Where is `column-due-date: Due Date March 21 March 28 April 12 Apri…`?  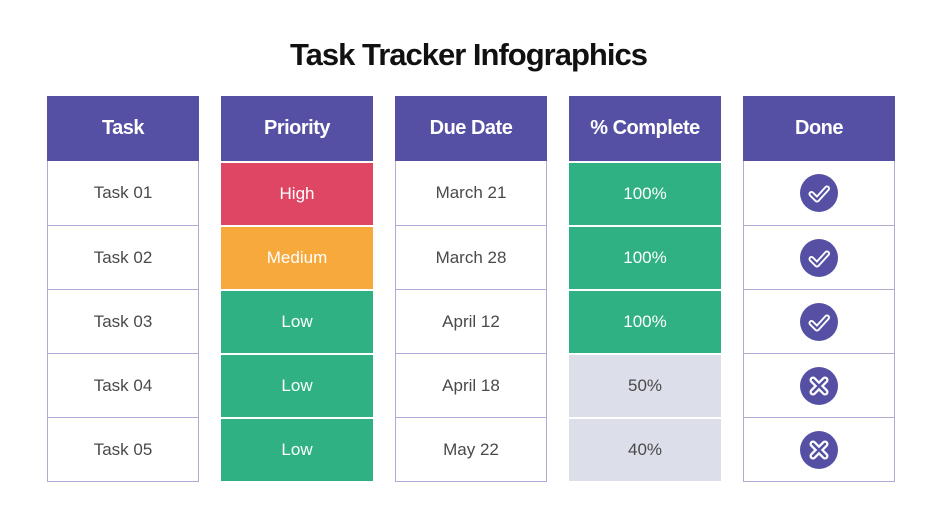 column-due-date: Due Date March 21 March 28 April 12 Apri… is located at coordinates (471, 289).